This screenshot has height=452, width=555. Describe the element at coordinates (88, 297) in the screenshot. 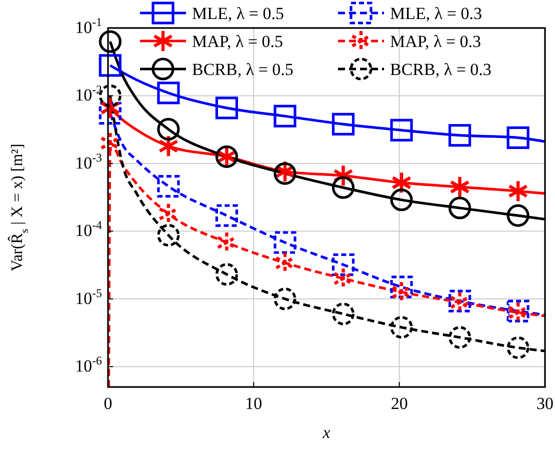

I see `y-tick-label: 10$^{-5}$` at that location.